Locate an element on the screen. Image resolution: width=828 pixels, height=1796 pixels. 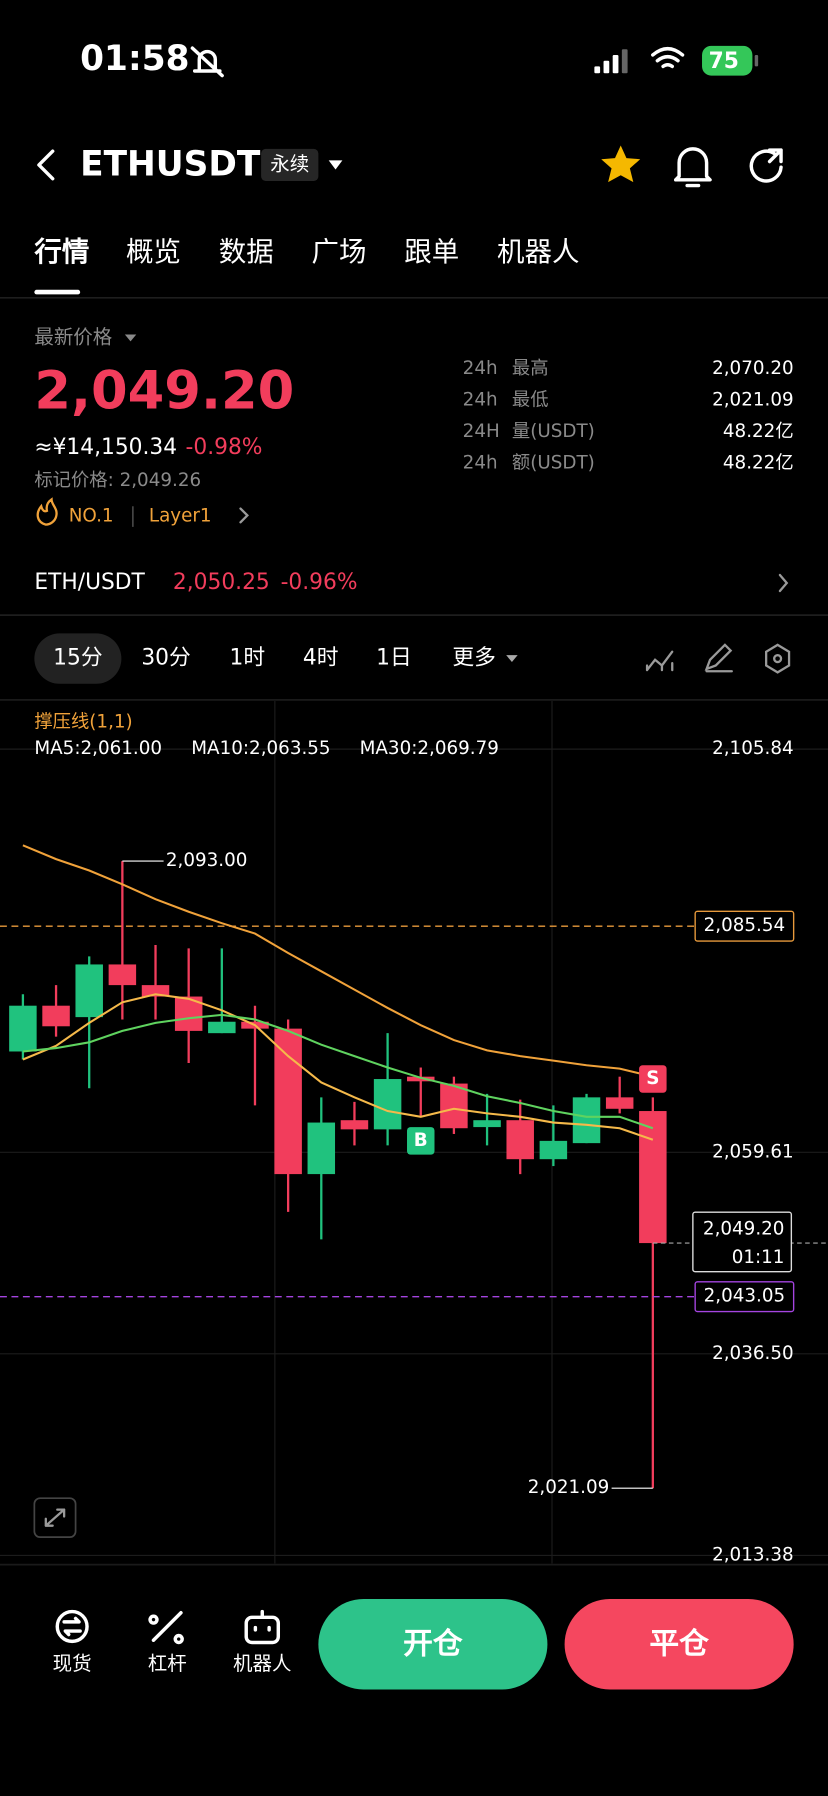
level-label: 2,085.54 is located at coordinates (745, 925).